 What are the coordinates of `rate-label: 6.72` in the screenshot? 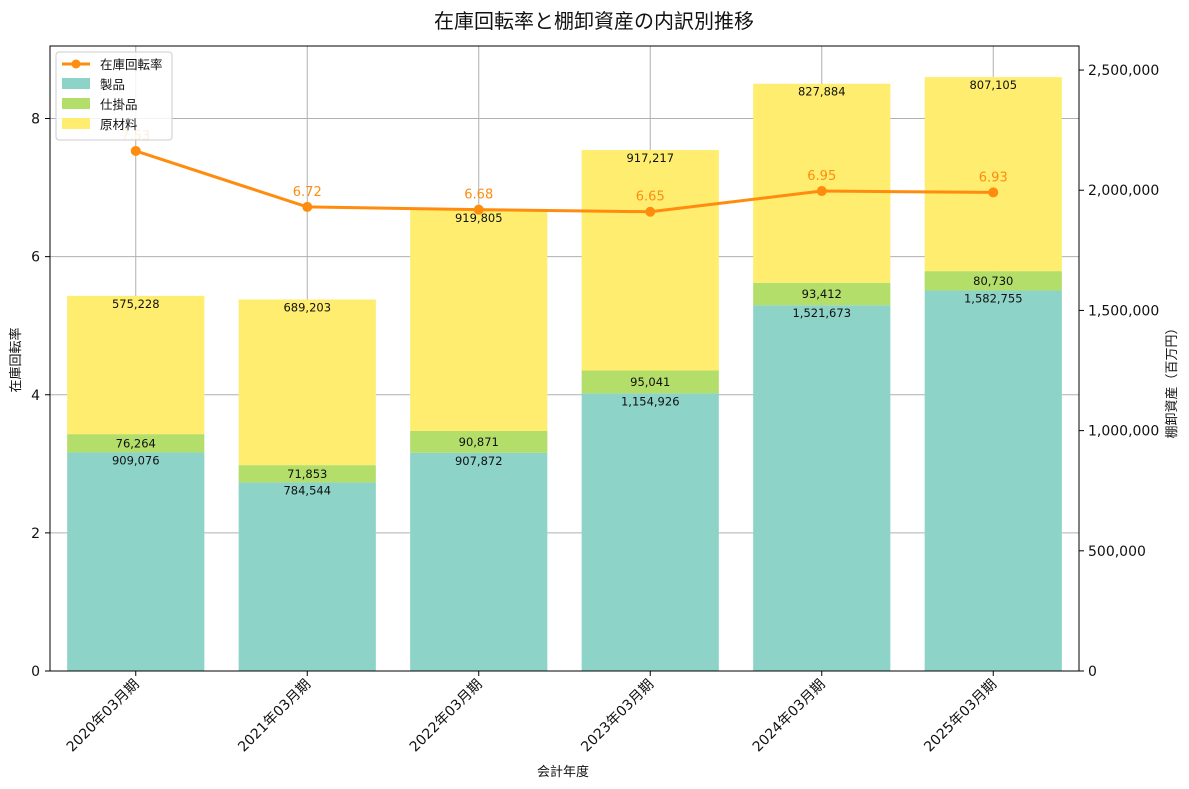 It's located at (307, 192).